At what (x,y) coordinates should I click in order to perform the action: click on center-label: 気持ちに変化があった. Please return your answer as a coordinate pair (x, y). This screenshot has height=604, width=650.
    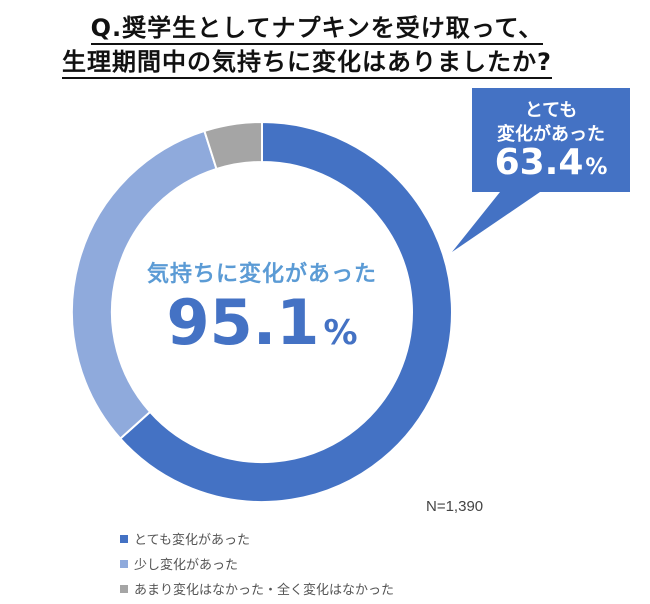
    Looking at the image, I should click on (261, 274).